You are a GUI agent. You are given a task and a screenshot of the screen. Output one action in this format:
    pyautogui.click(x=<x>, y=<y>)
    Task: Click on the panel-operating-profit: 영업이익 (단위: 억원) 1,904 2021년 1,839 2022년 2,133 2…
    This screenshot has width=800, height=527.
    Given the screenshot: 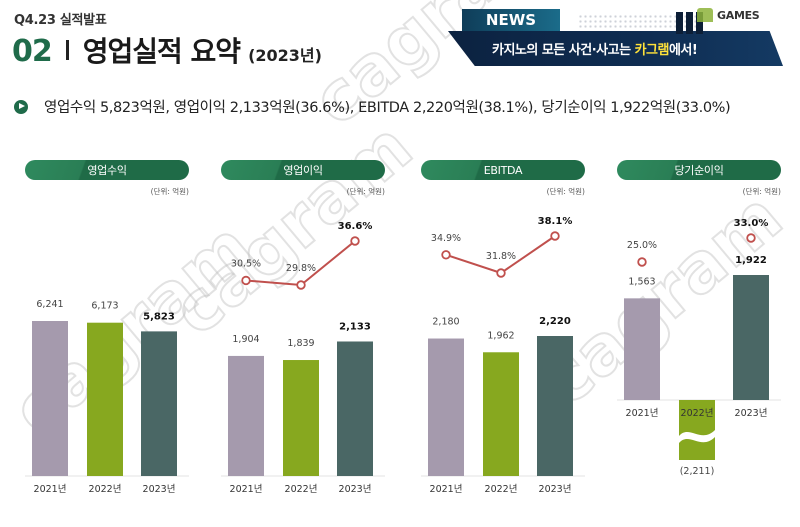 What is the action you would take?
    pyautogui.click(x=304, y=330)
    